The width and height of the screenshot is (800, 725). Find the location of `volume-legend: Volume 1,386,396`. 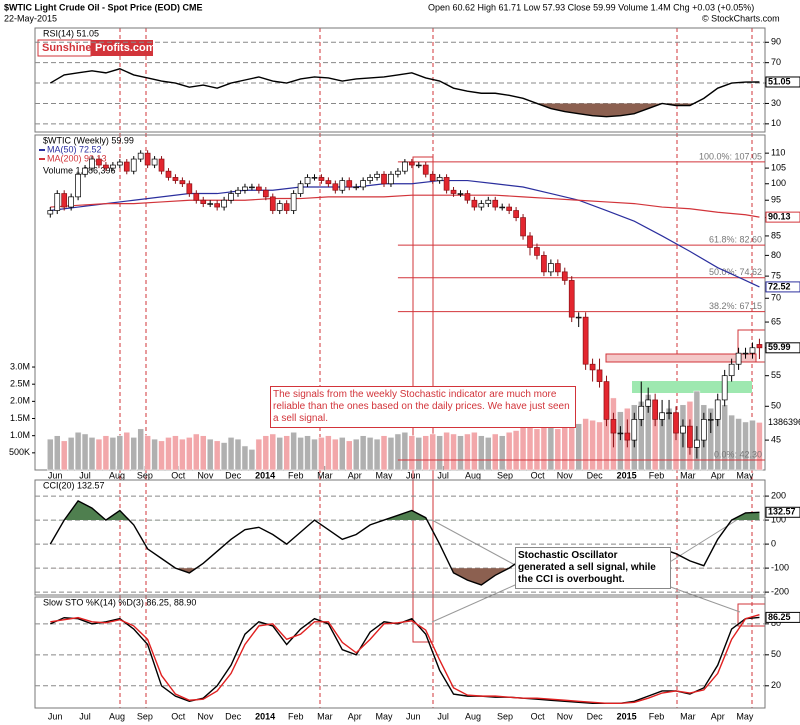

volume-legend: Volume 1,386,396 is located at coordinates (79, 170).